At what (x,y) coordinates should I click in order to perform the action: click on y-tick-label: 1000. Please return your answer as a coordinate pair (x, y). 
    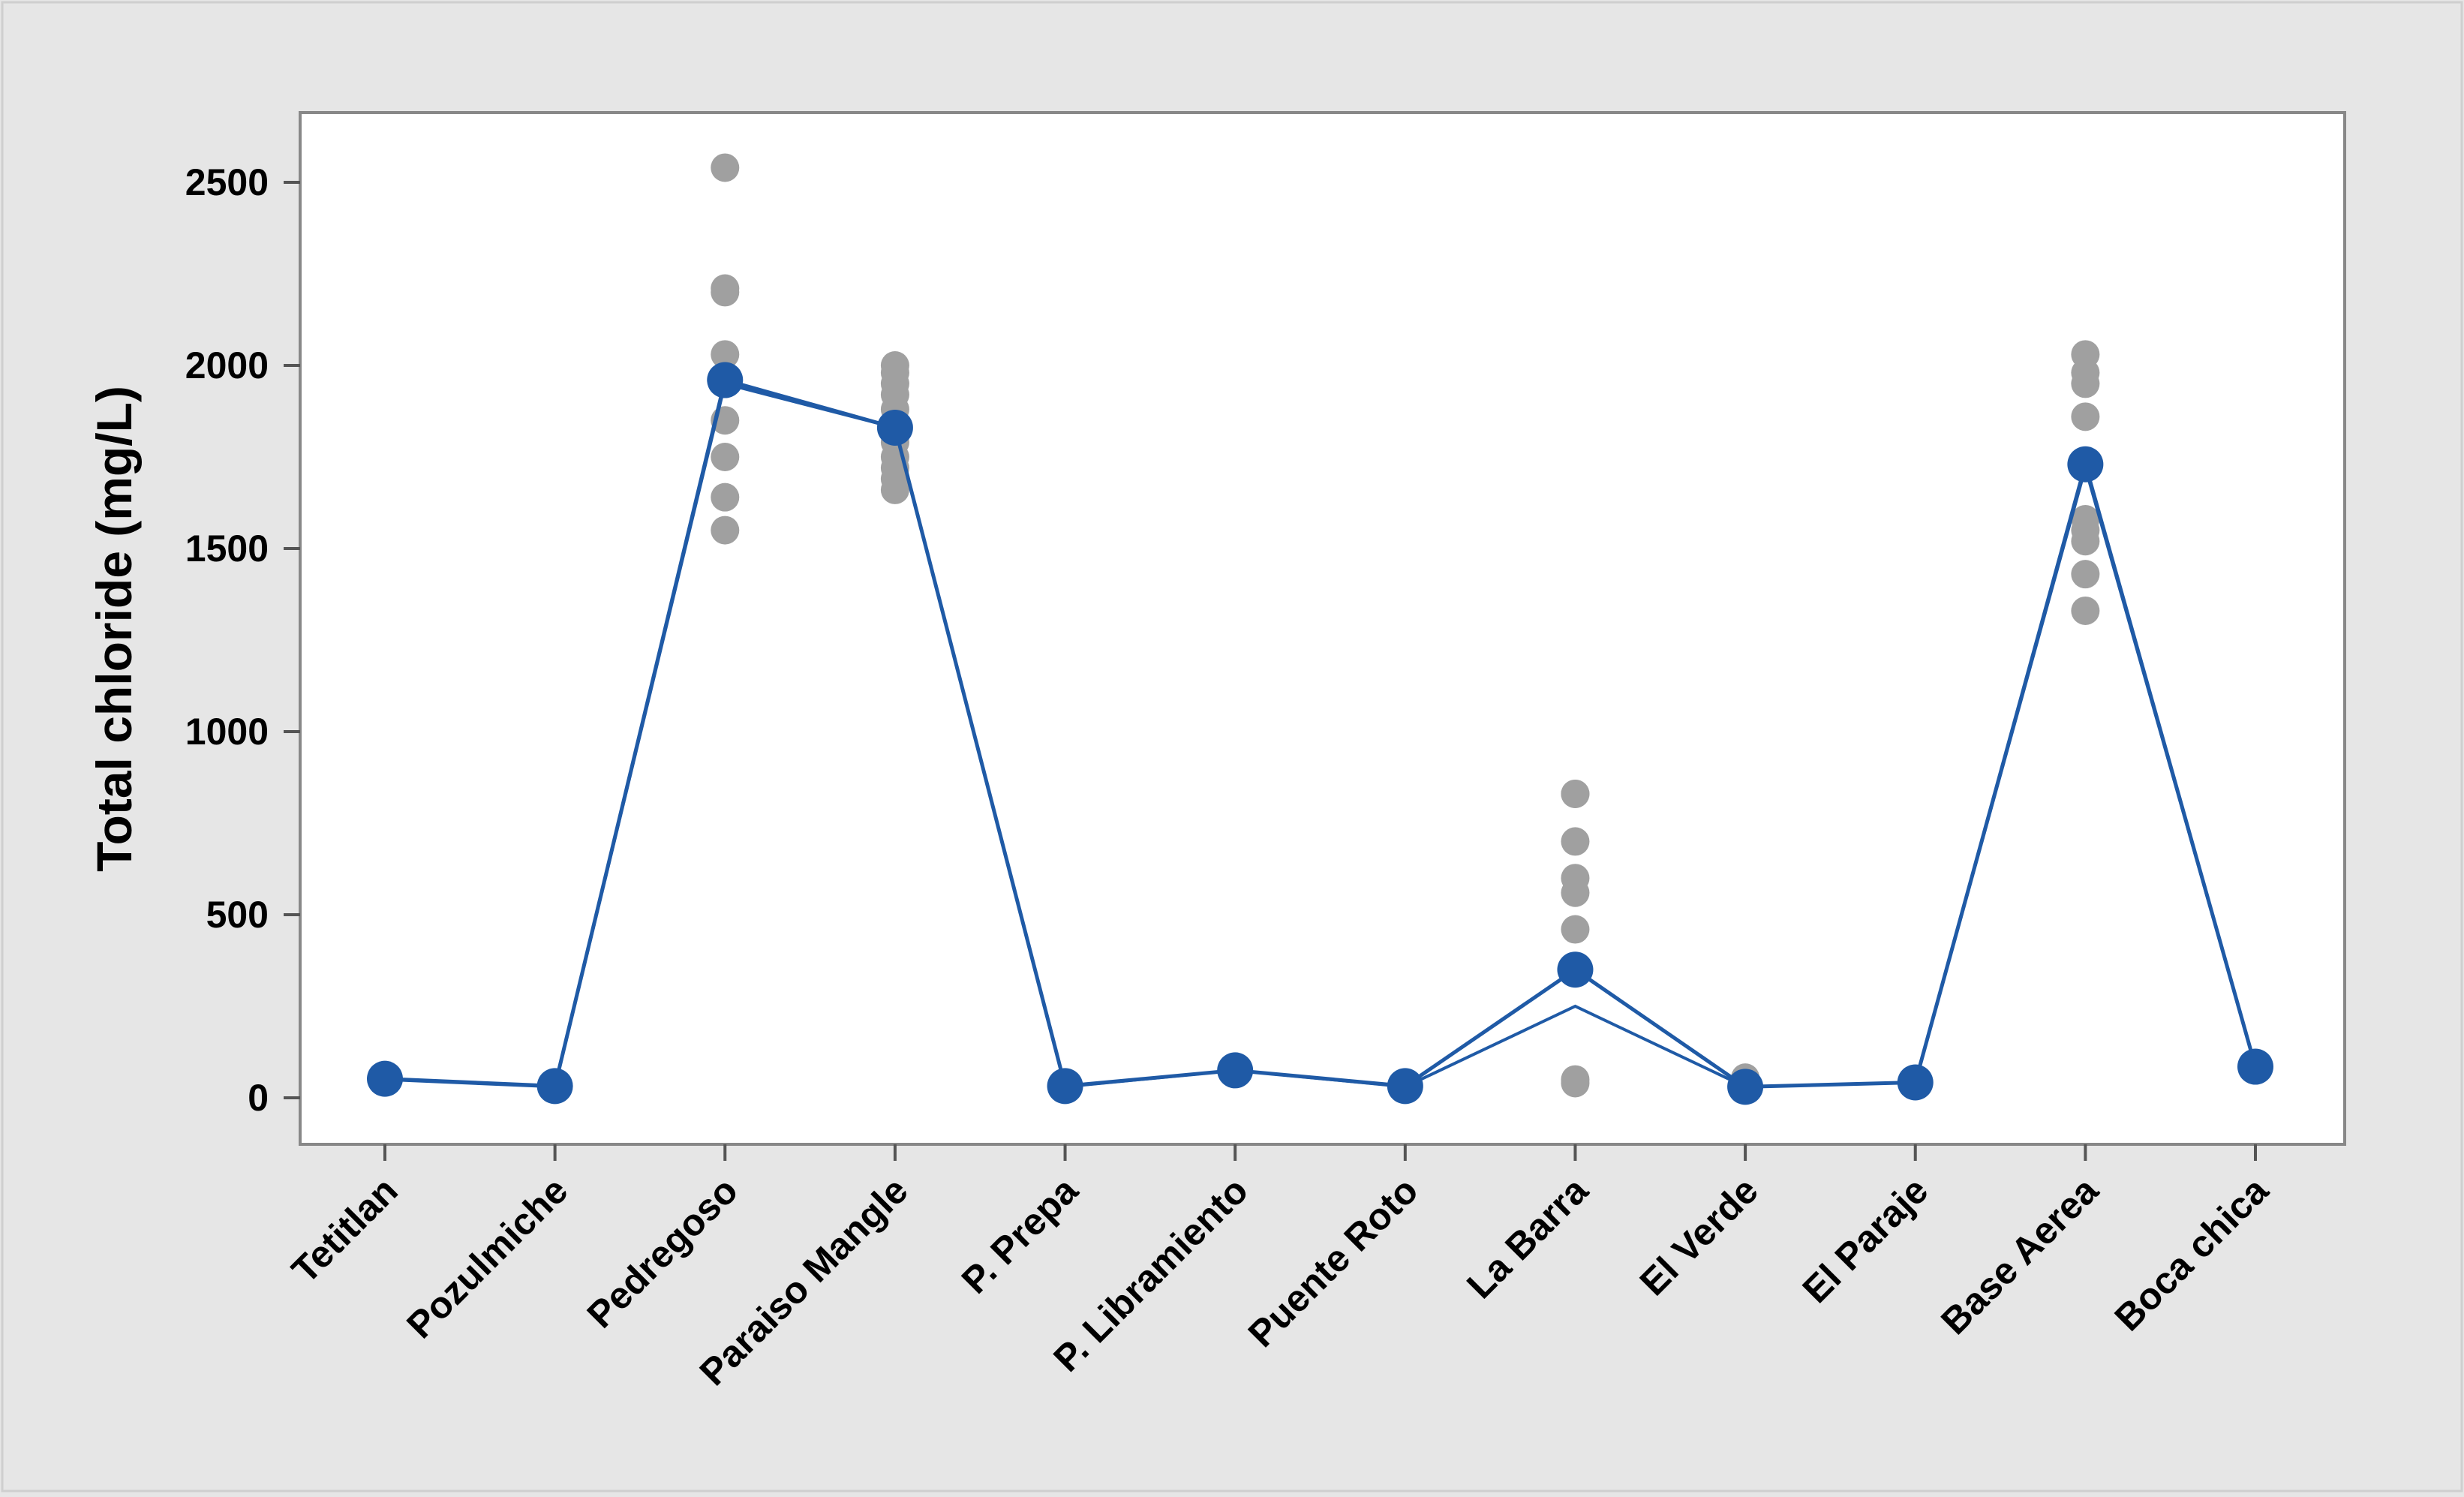
    Looking at the image, I should click on (227, 732).